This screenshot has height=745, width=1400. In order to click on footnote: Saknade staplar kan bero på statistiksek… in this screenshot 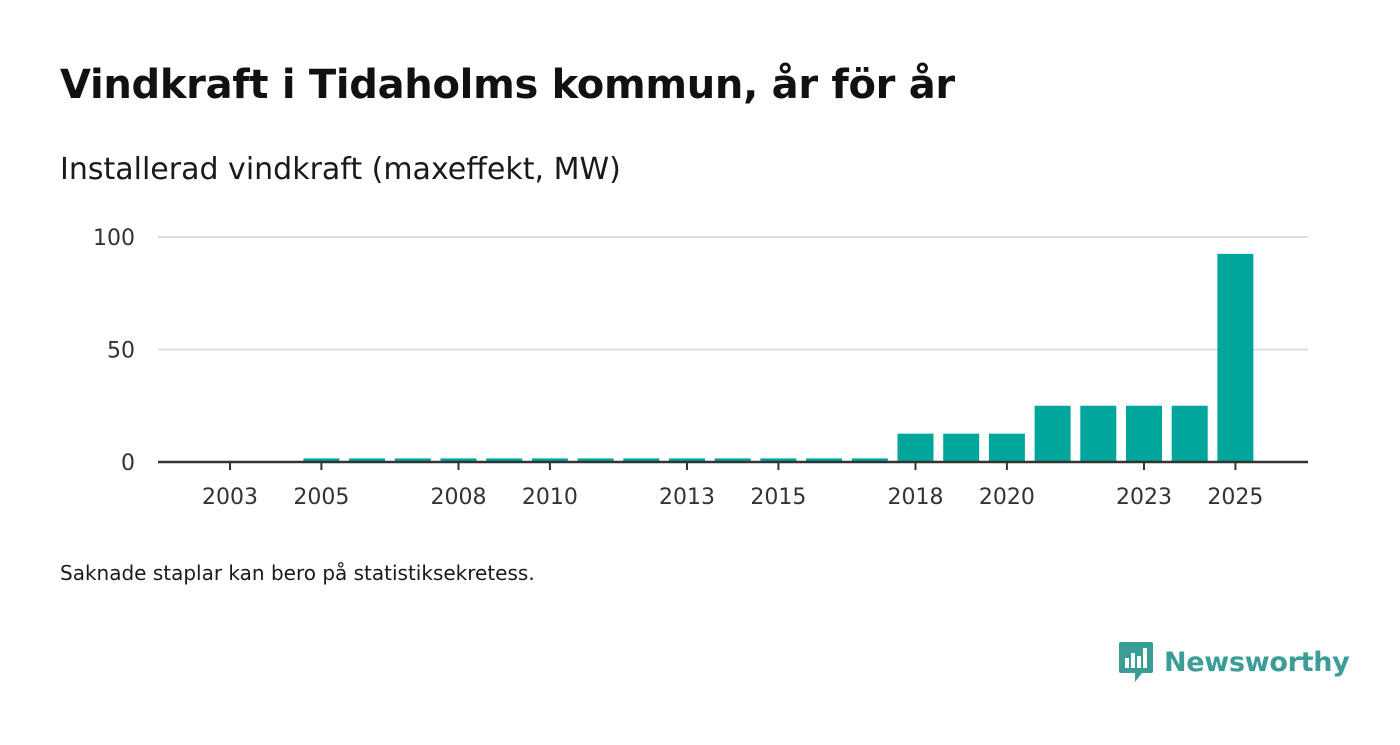, I will do `click(297, 573)`.